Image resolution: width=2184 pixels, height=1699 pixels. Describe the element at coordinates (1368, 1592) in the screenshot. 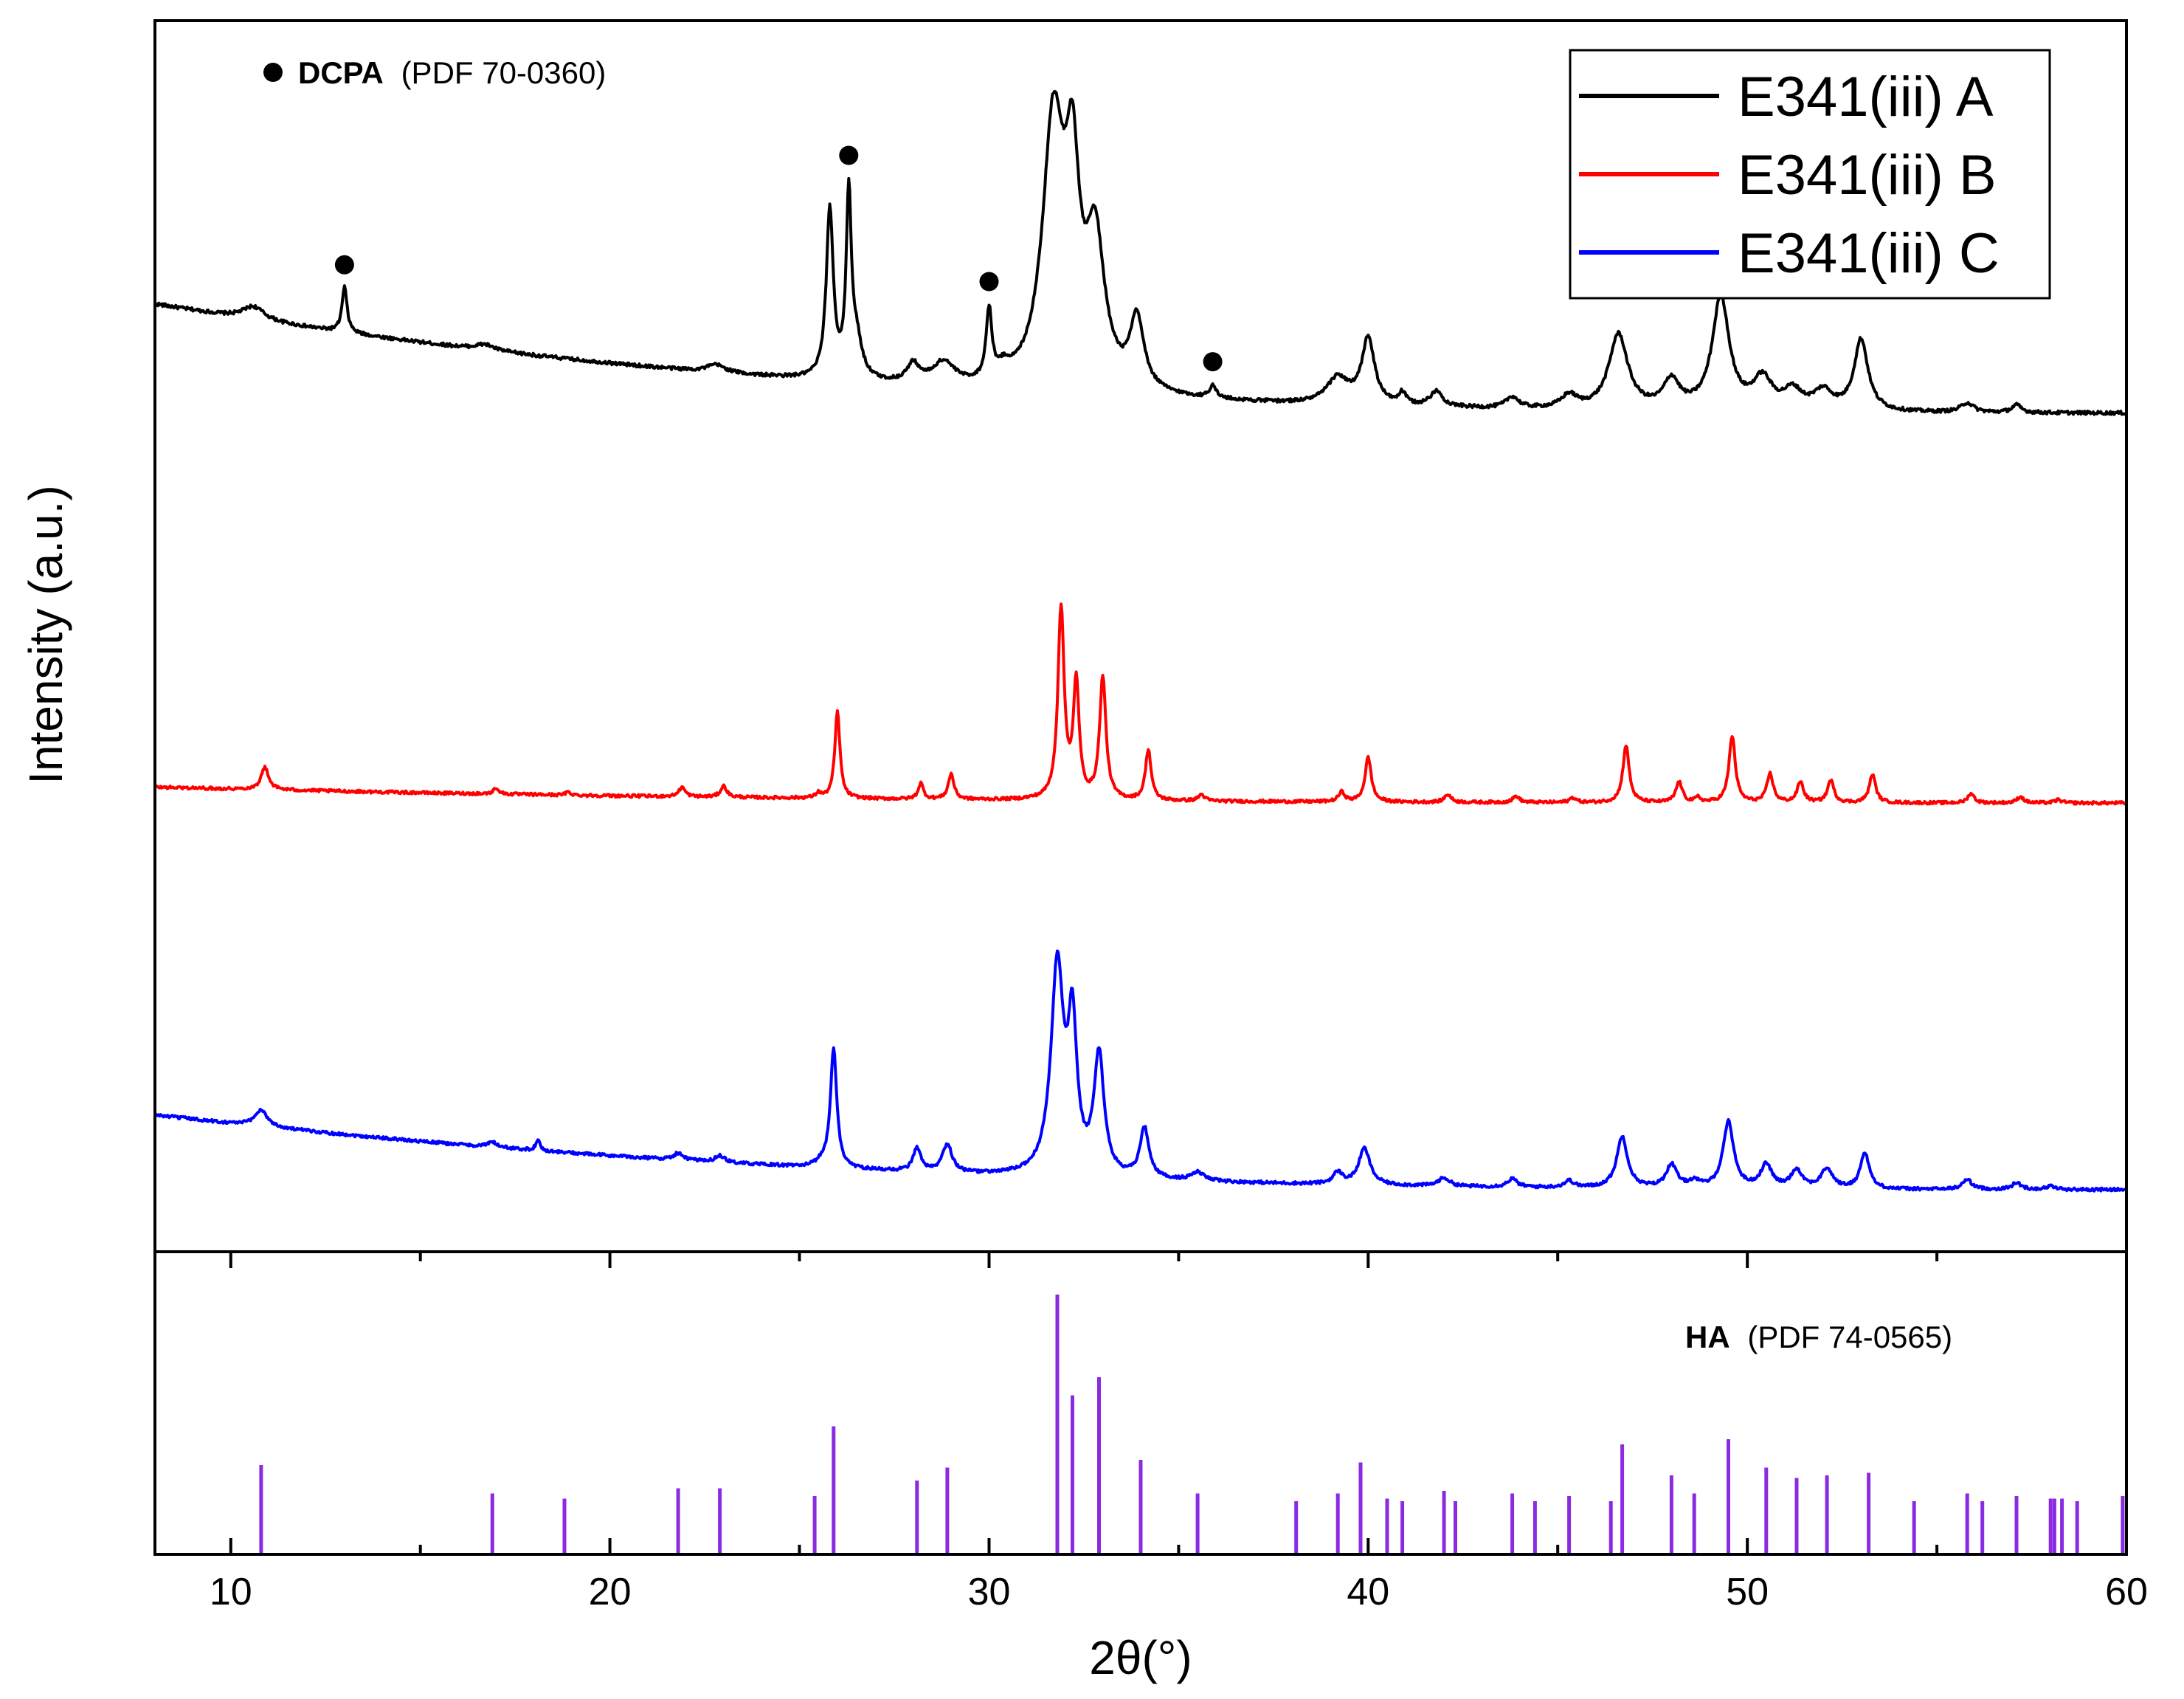

I see `x-tick-label-40: 40` at that location.